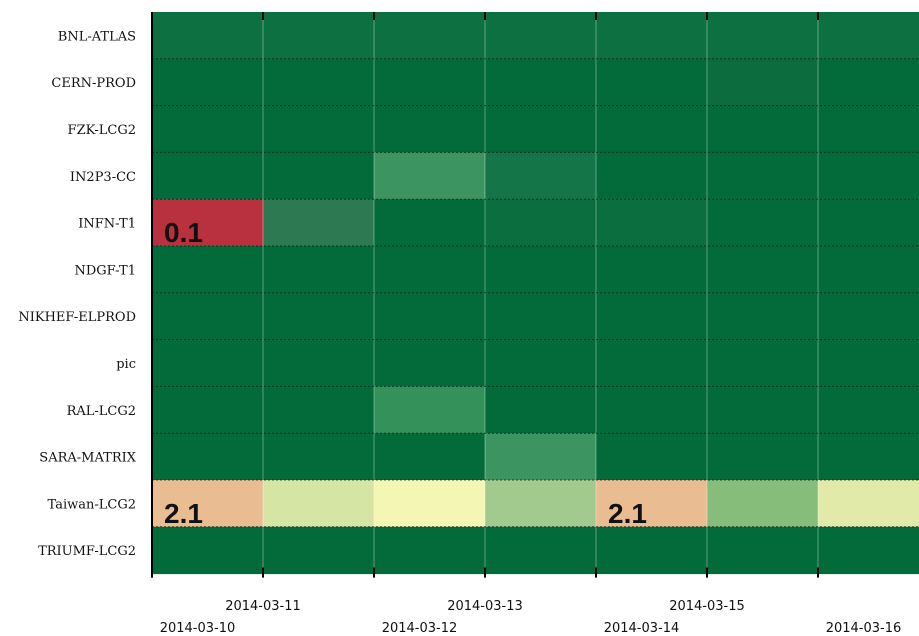  What do you see at coordinates (101, 411) in the screenshot?
I see `row-label: RAL-LCG2` at bounding box center [101, 411].